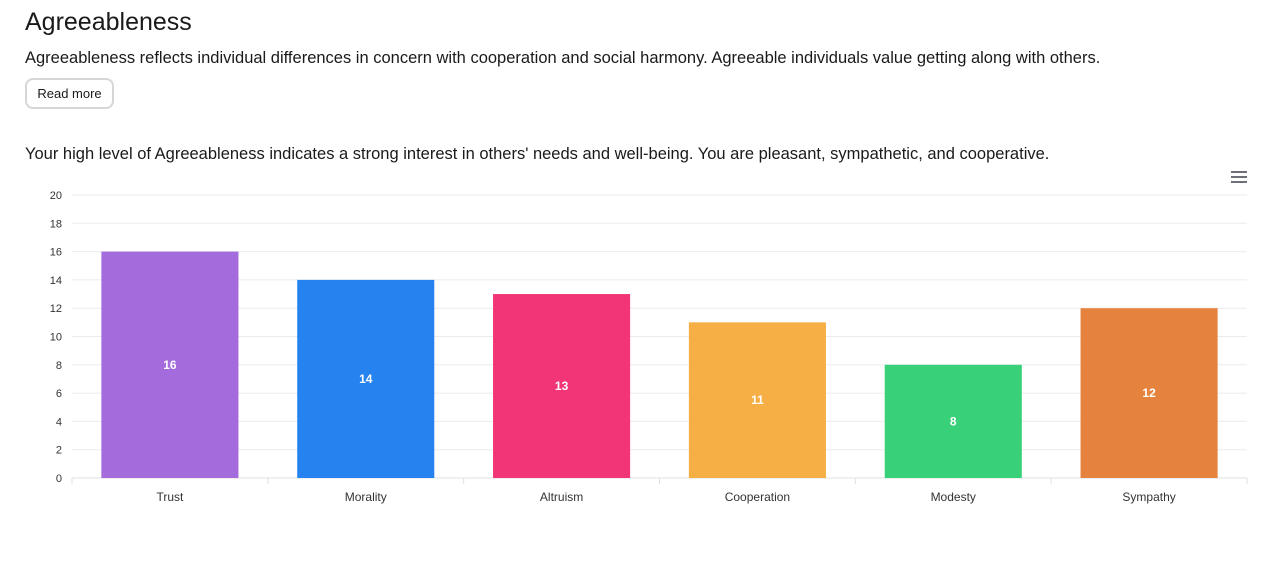 This screenshot has height=585, width=1272. I want to click on x-tick-label: Modesty, so click(953, 497).